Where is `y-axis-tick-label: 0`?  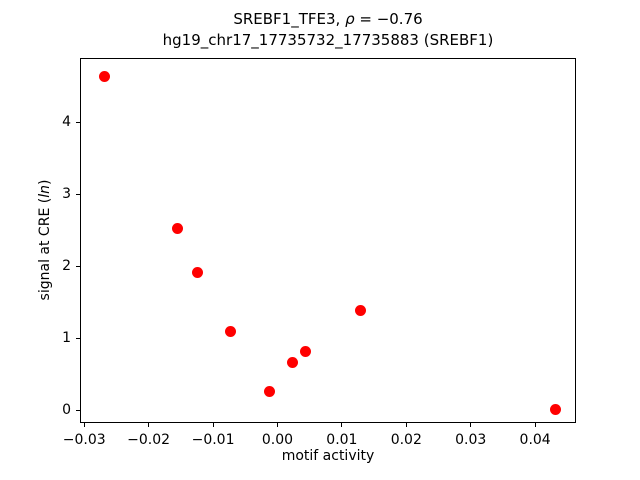
y-axis-tick-label: 0 is located at coordinates (66, 410).